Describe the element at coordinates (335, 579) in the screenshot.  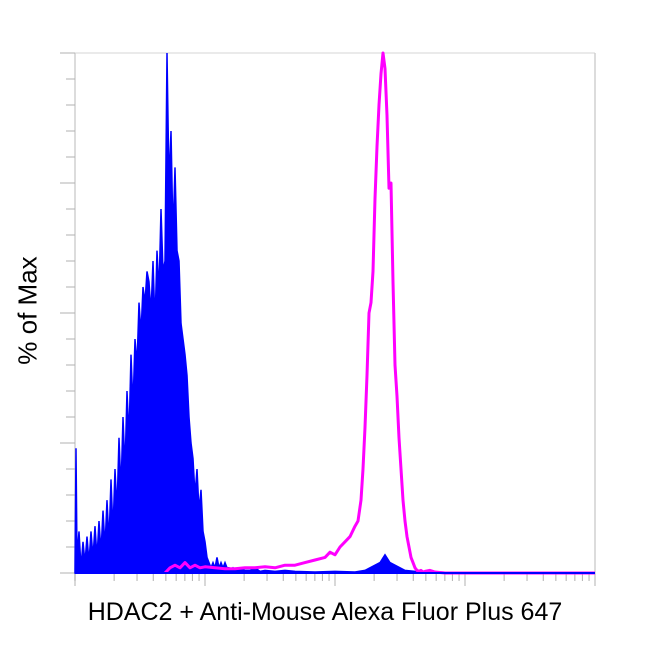
I see `x-axis-ticks` at that location.